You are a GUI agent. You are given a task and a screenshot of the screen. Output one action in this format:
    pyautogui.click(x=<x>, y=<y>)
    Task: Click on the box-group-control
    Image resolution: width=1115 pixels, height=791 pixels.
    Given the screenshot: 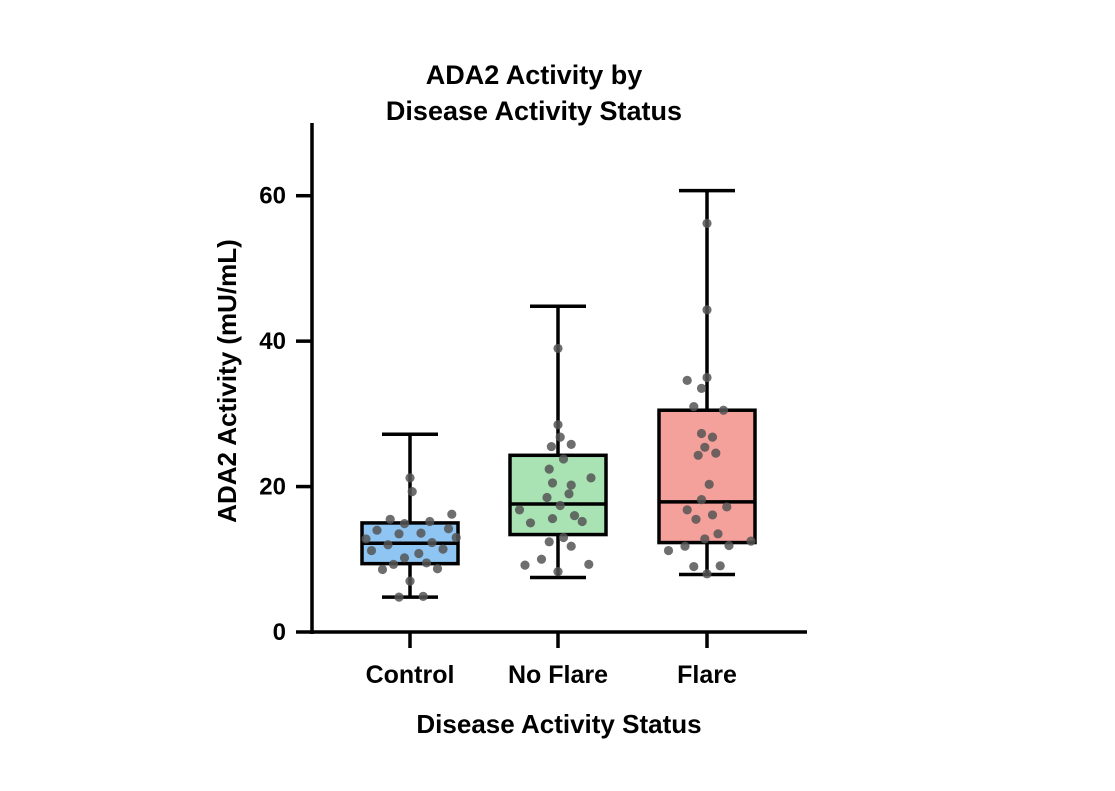 What is the action you would take?
    pyautogui.click(x=410, y=515)
    